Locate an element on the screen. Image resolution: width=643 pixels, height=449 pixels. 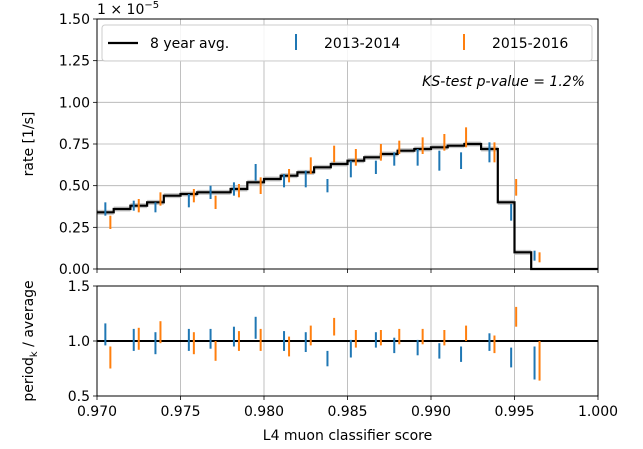
xtick-label-1: 0.975 is located at coordinates (180, 412).